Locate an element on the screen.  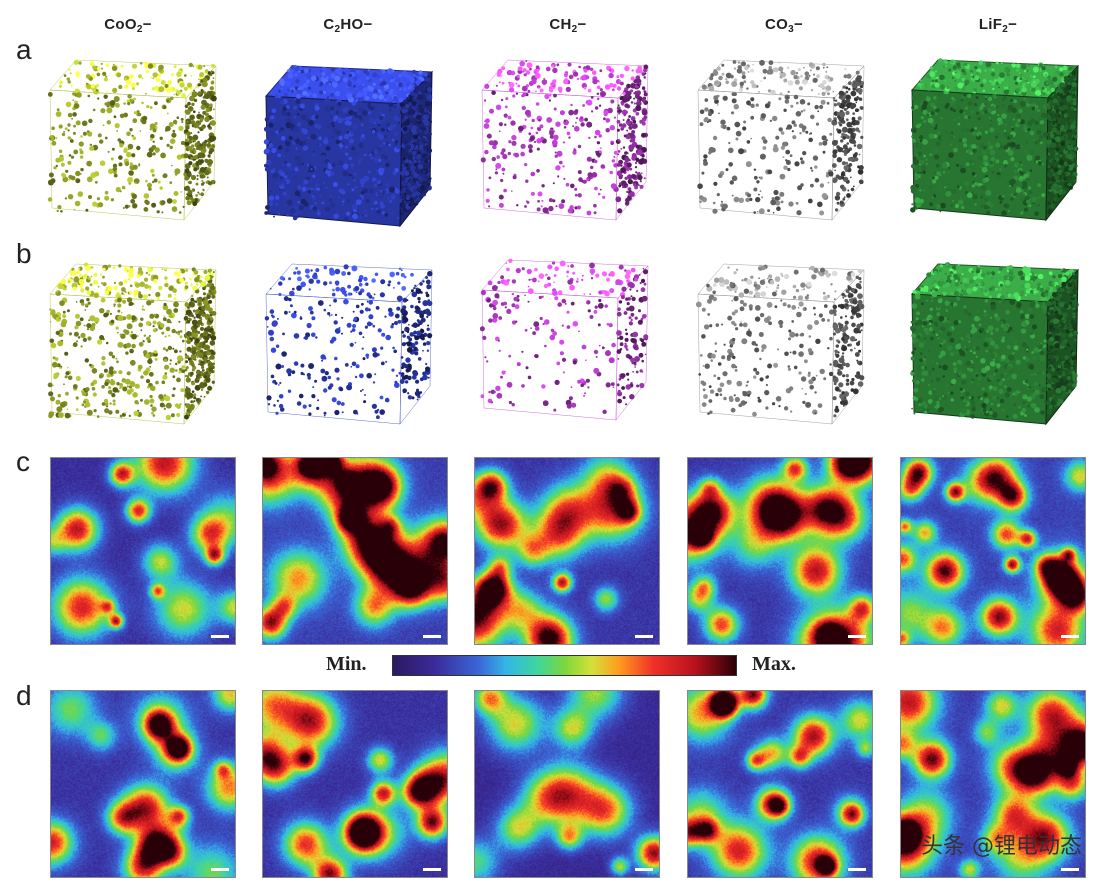
cube-a-lif2 is located at coordinates (997, 137).